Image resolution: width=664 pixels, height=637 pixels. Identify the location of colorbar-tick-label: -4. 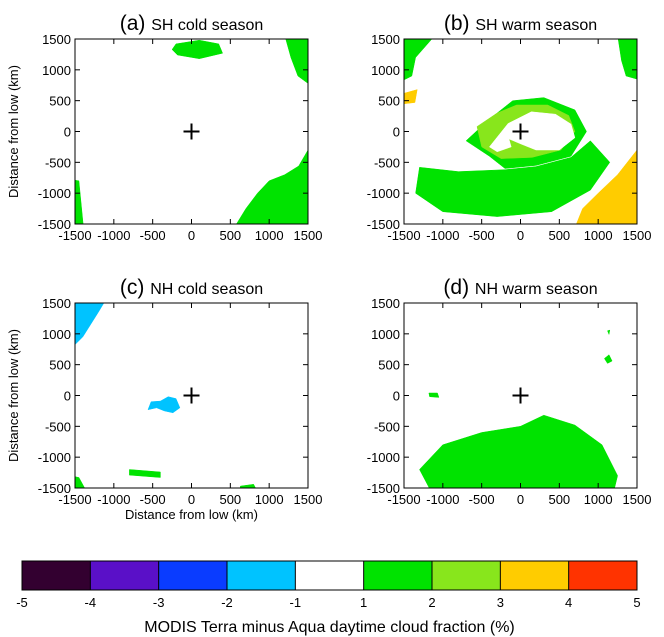
(91, 602).